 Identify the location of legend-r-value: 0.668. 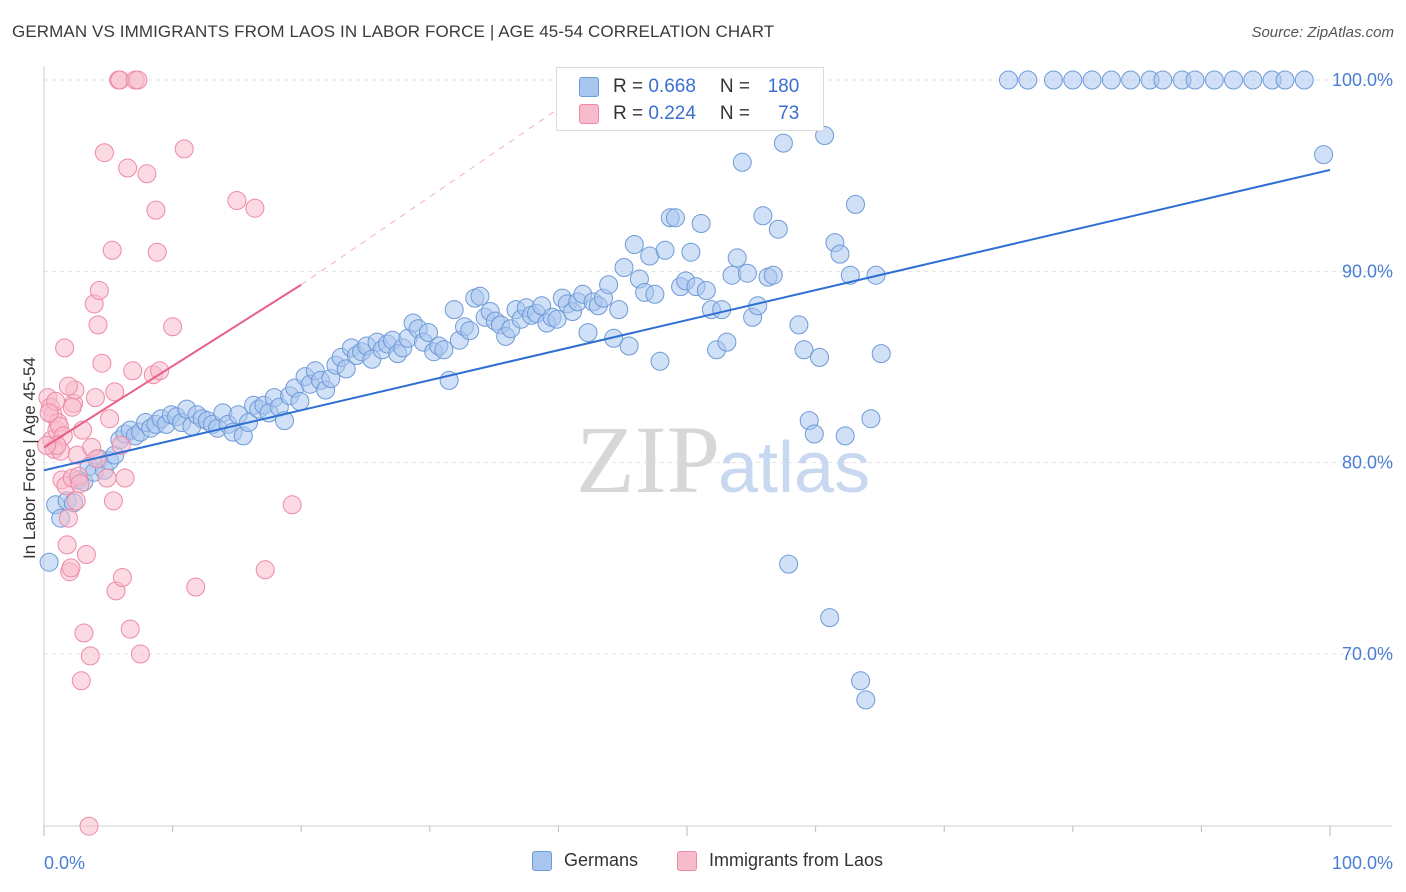
(672, 86).